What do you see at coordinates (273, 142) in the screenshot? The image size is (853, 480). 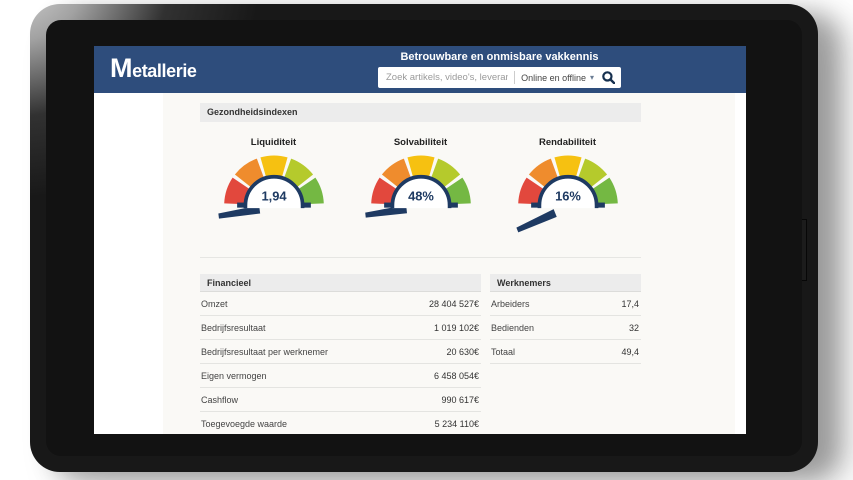 I see `gauge-title: Liquiditeit` at bounding box center [273, 142].